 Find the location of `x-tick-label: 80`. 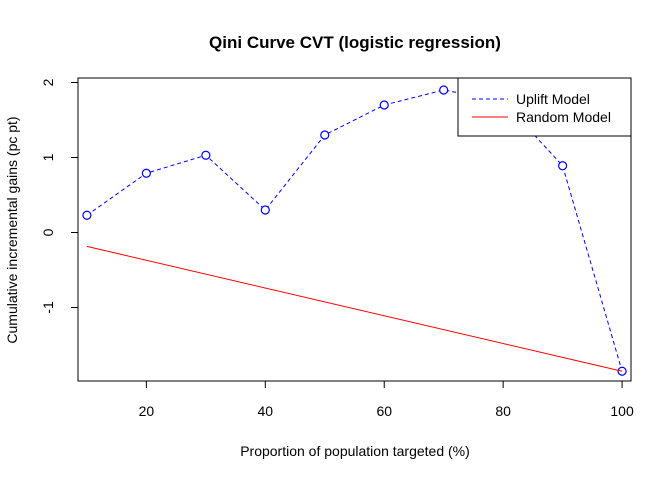

x-tick-label: 80 is located at coordinates (503, 411).